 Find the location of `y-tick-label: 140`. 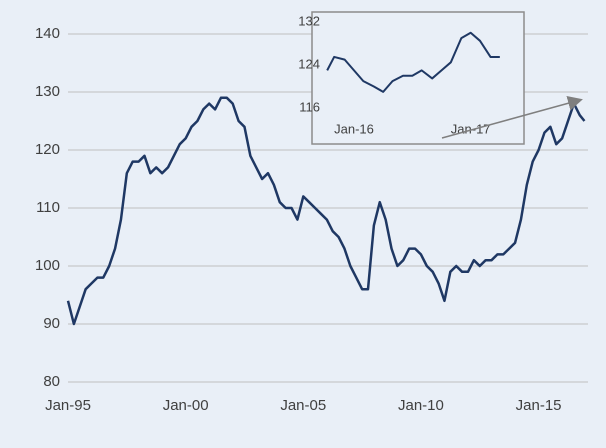

y-tick-label: 140 is located at coordinates (47, 33).